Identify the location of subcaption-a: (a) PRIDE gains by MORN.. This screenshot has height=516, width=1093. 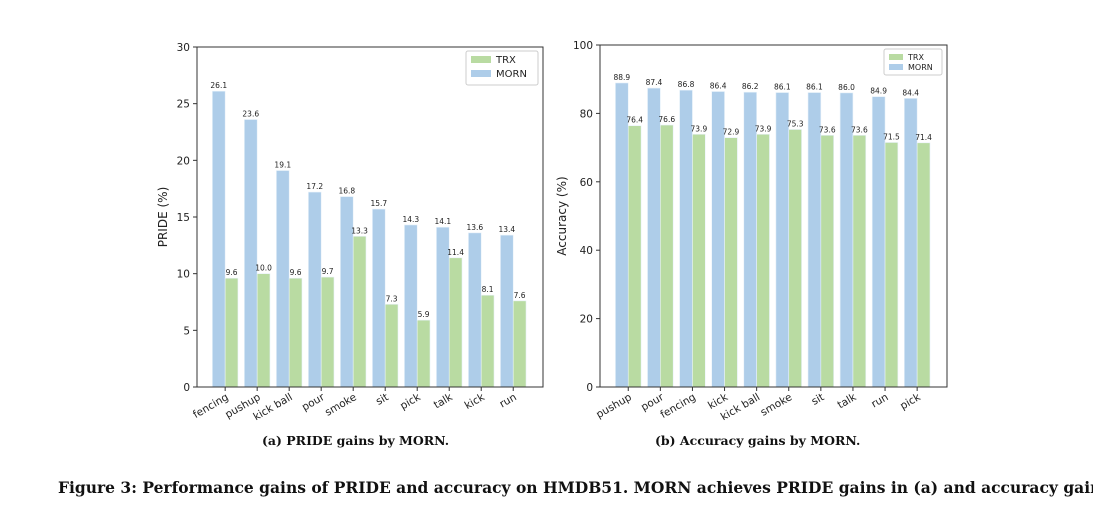
(356, 440).